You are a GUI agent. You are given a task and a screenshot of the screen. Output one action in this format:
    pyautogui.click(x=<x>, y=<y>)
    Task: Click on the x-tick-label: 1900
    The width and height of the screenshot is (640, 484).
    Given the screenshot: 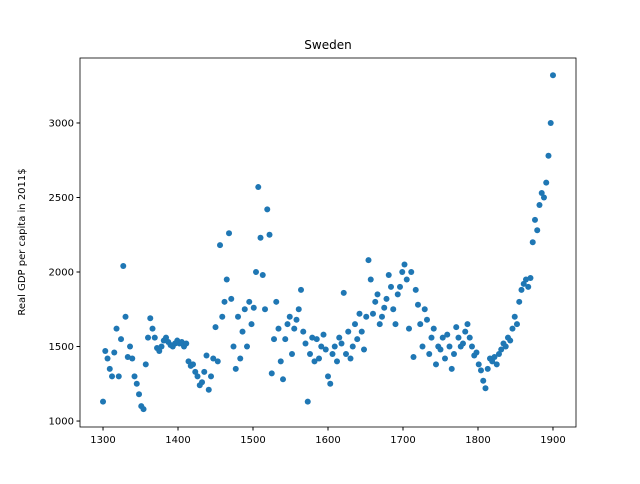 What is the action you would take?
    pyautogui.click(x=552, y=440)
    